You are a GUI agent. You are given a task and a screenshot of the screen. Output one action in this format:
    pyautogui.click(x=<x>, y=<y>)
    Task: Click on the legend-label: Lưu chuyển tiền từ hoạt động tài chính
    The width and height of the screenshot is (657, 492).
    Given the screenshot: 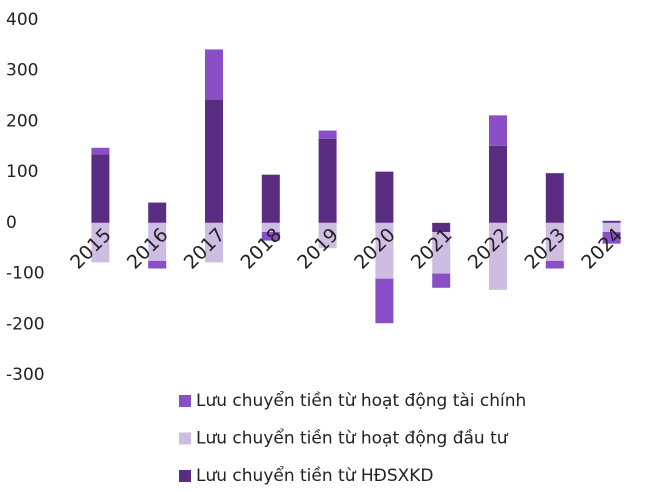 What is the action you would take?
    pyautogui.click(x=361, y=400)
    